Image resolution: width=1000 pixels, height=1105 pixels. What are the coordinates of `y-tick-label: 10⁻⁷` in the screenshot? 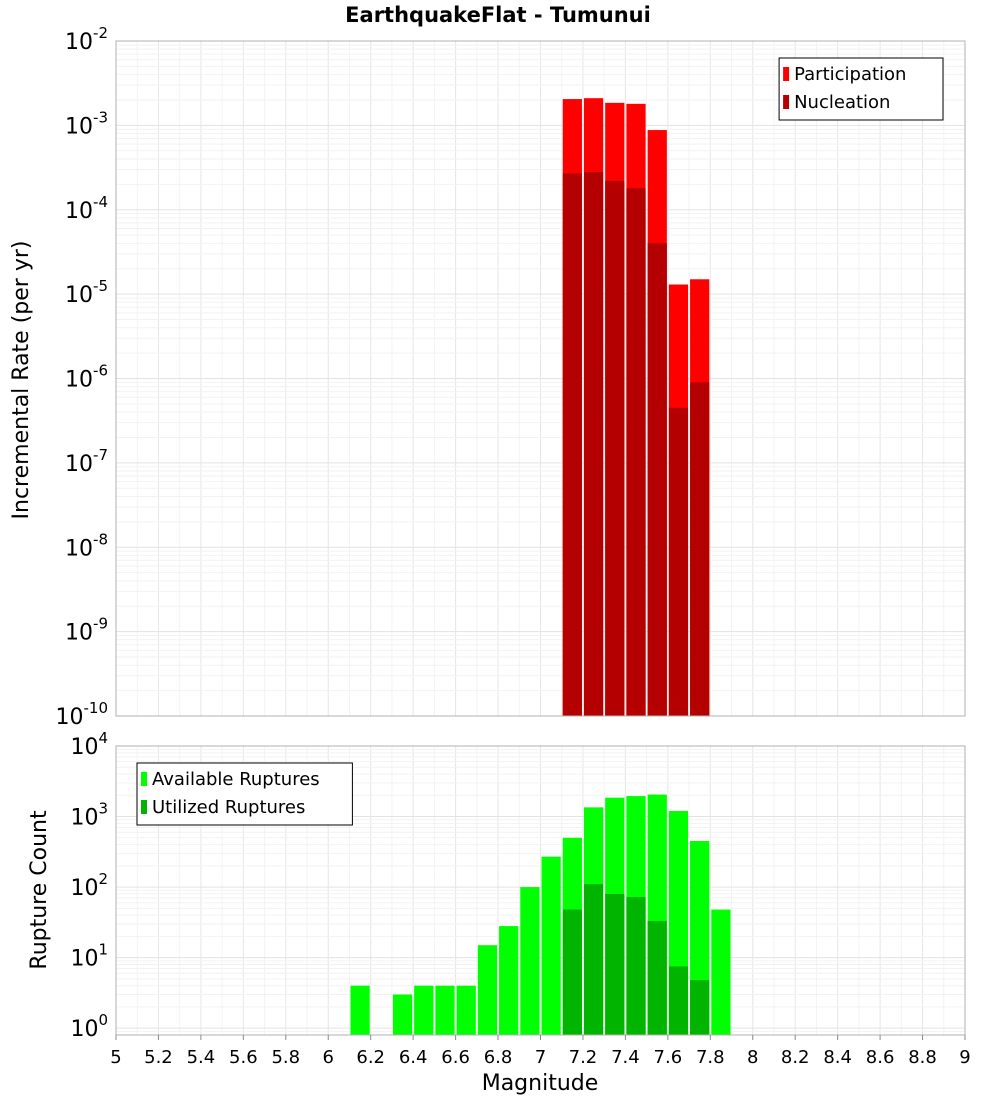 It's located at (86, 461).